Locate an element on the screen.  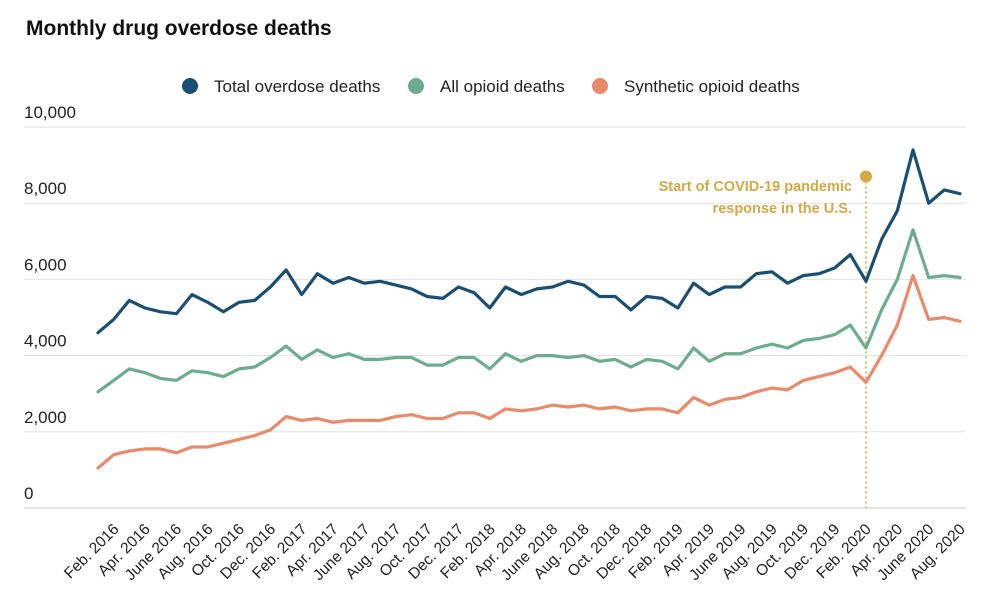
y-axis-ticks: 0 2,000 4,000 6,000 8,000 10,000 is located at coordinates (50, 303).